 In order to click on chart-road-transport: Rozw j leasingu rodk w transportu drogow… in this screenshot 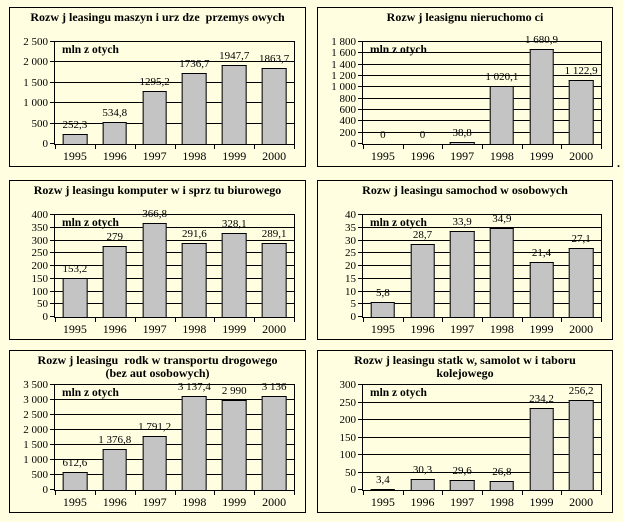, I will do `click(157, 431)`.